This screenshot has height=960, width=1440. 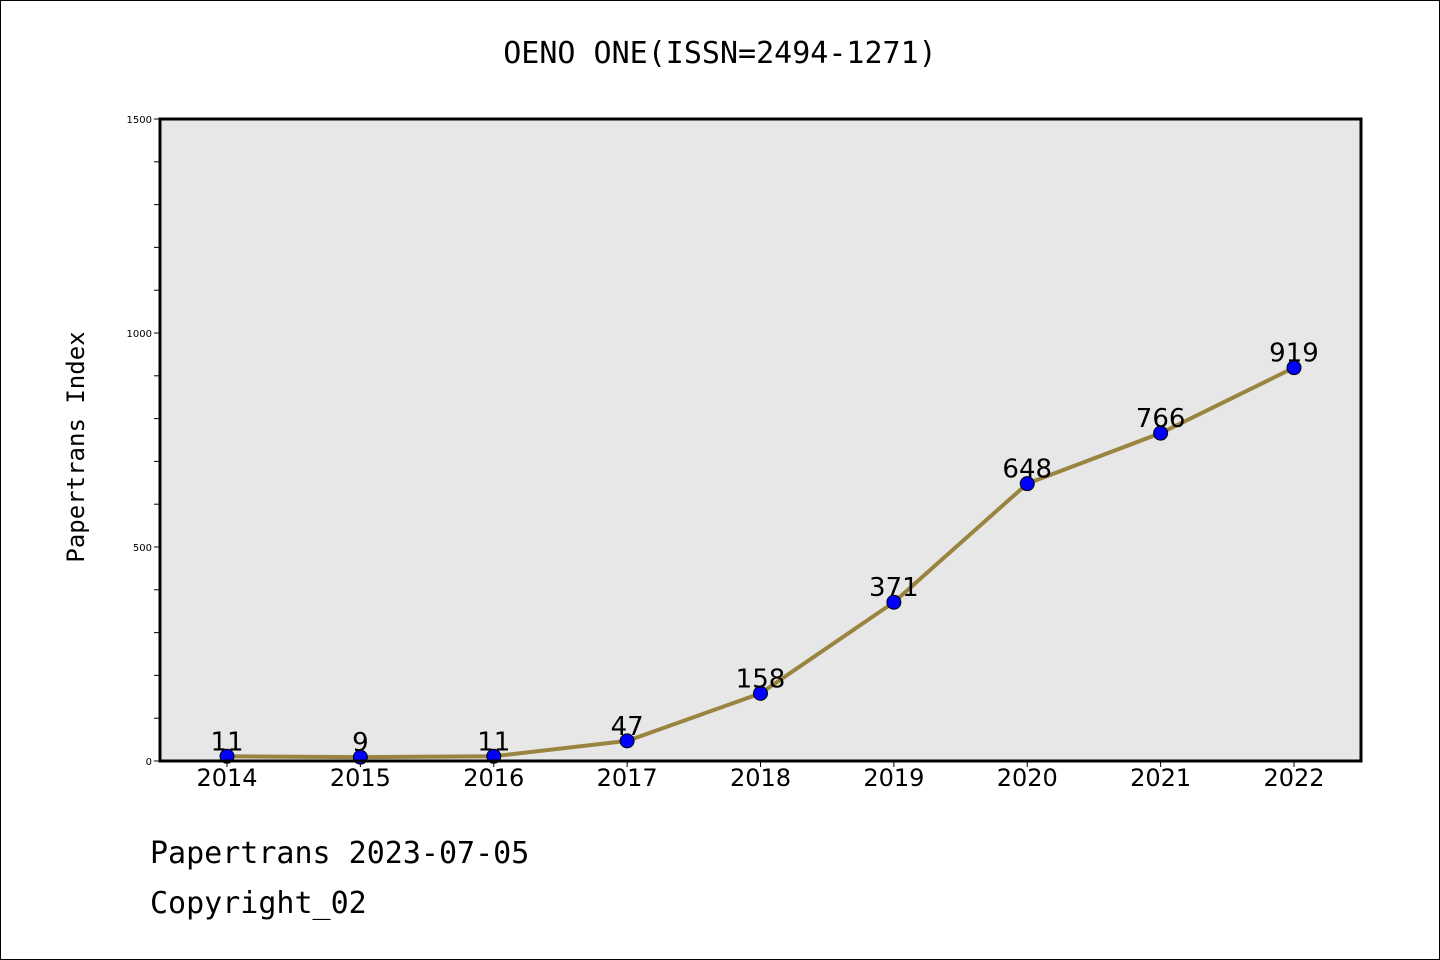 What do you see at coordinates (226, 778) in the screenshot?
I see `x-tick-label: 2014` at bounding box center [226, 778].